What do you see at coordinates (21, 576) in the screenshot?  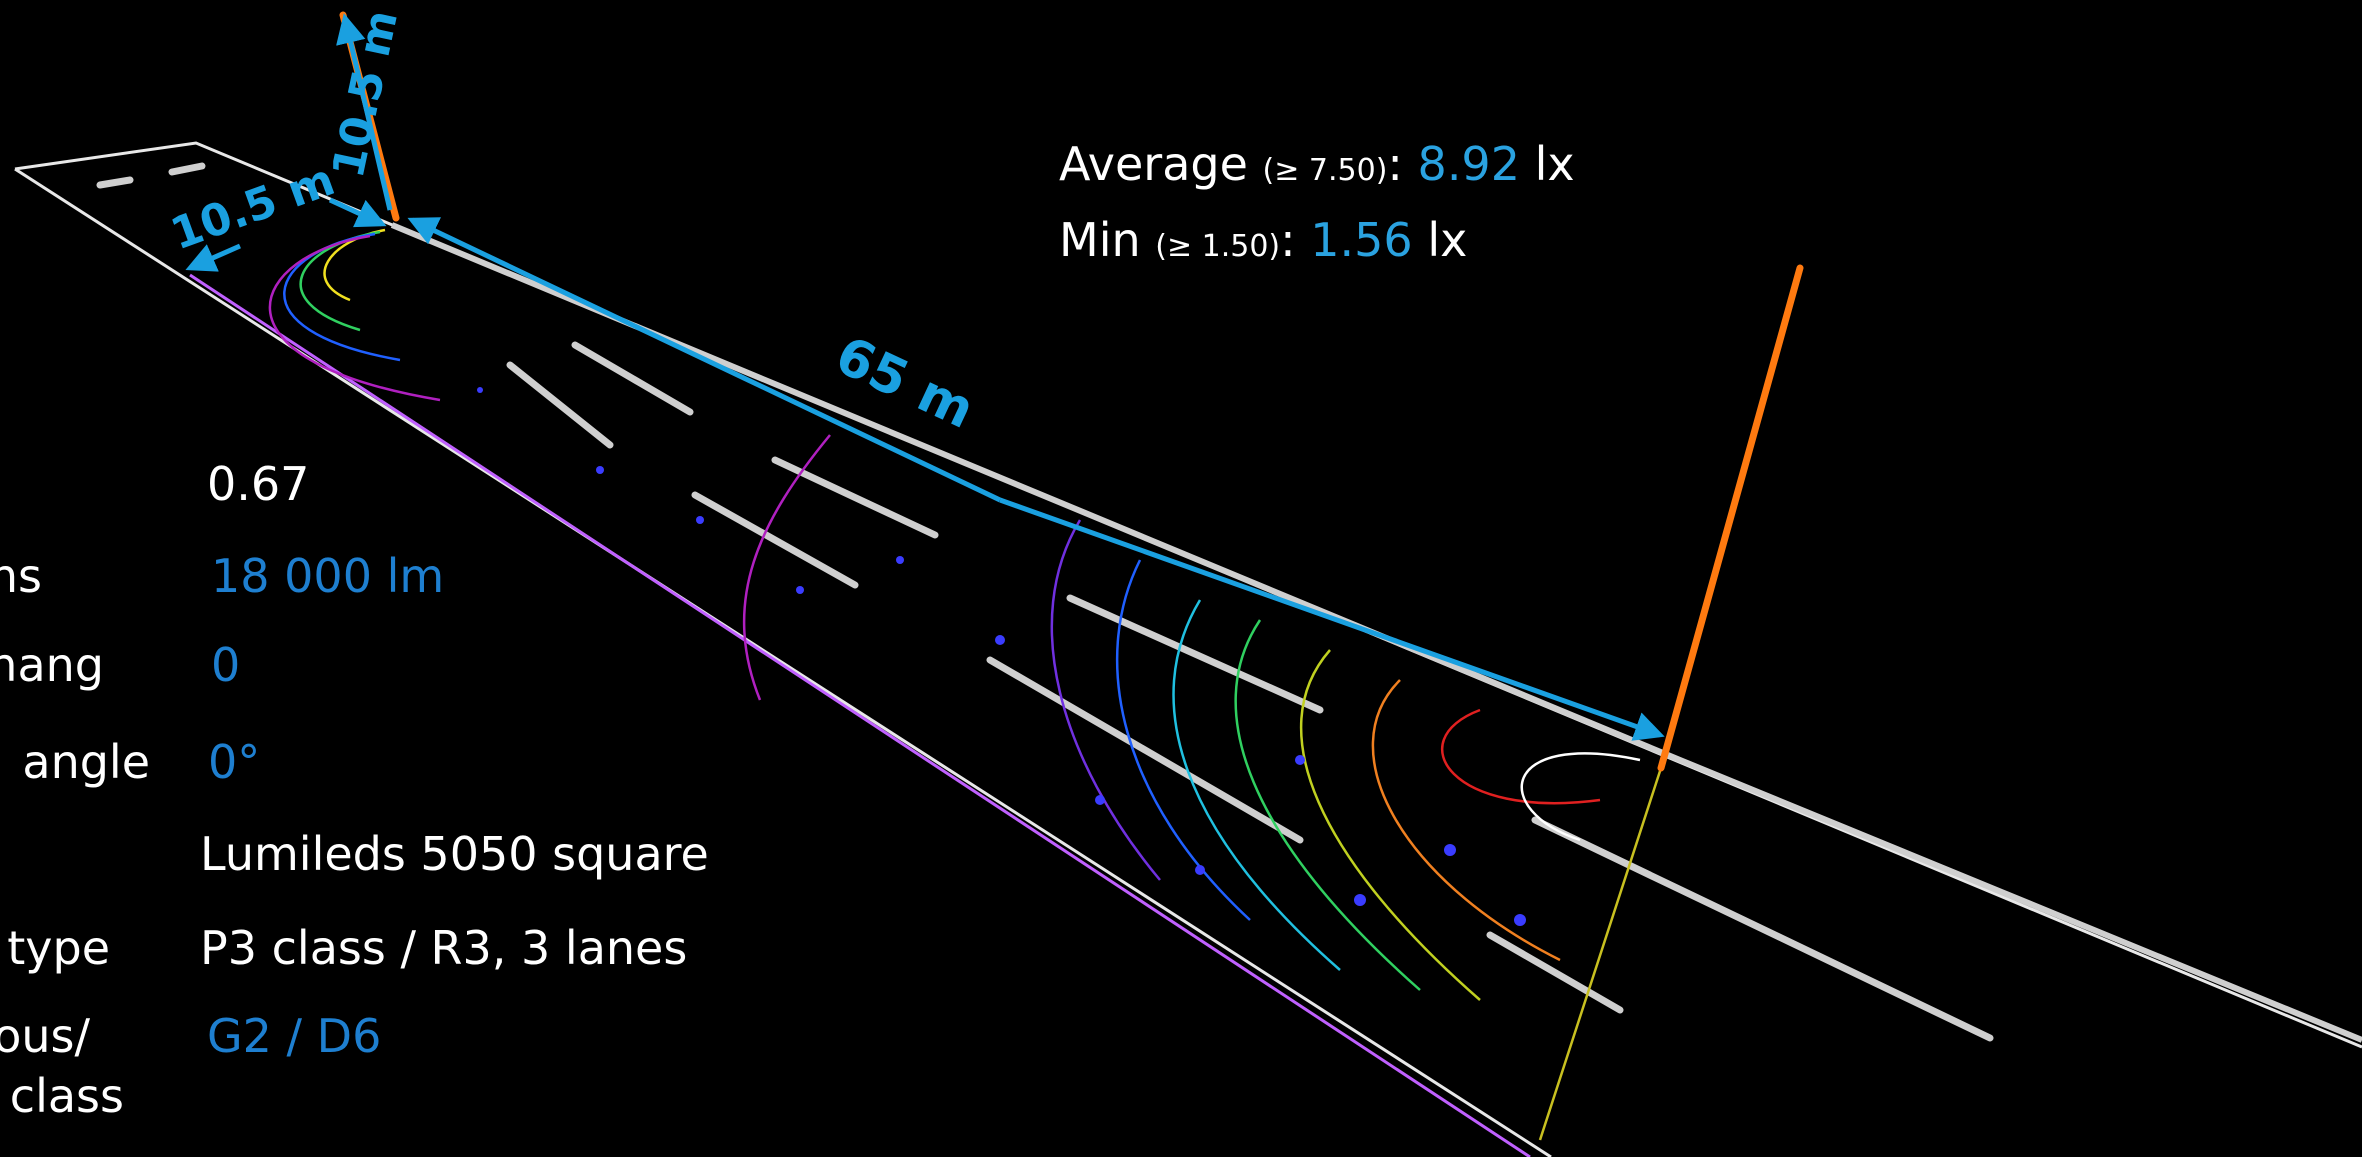 I see `cell-label: ns` at bounding box center [21, 576].